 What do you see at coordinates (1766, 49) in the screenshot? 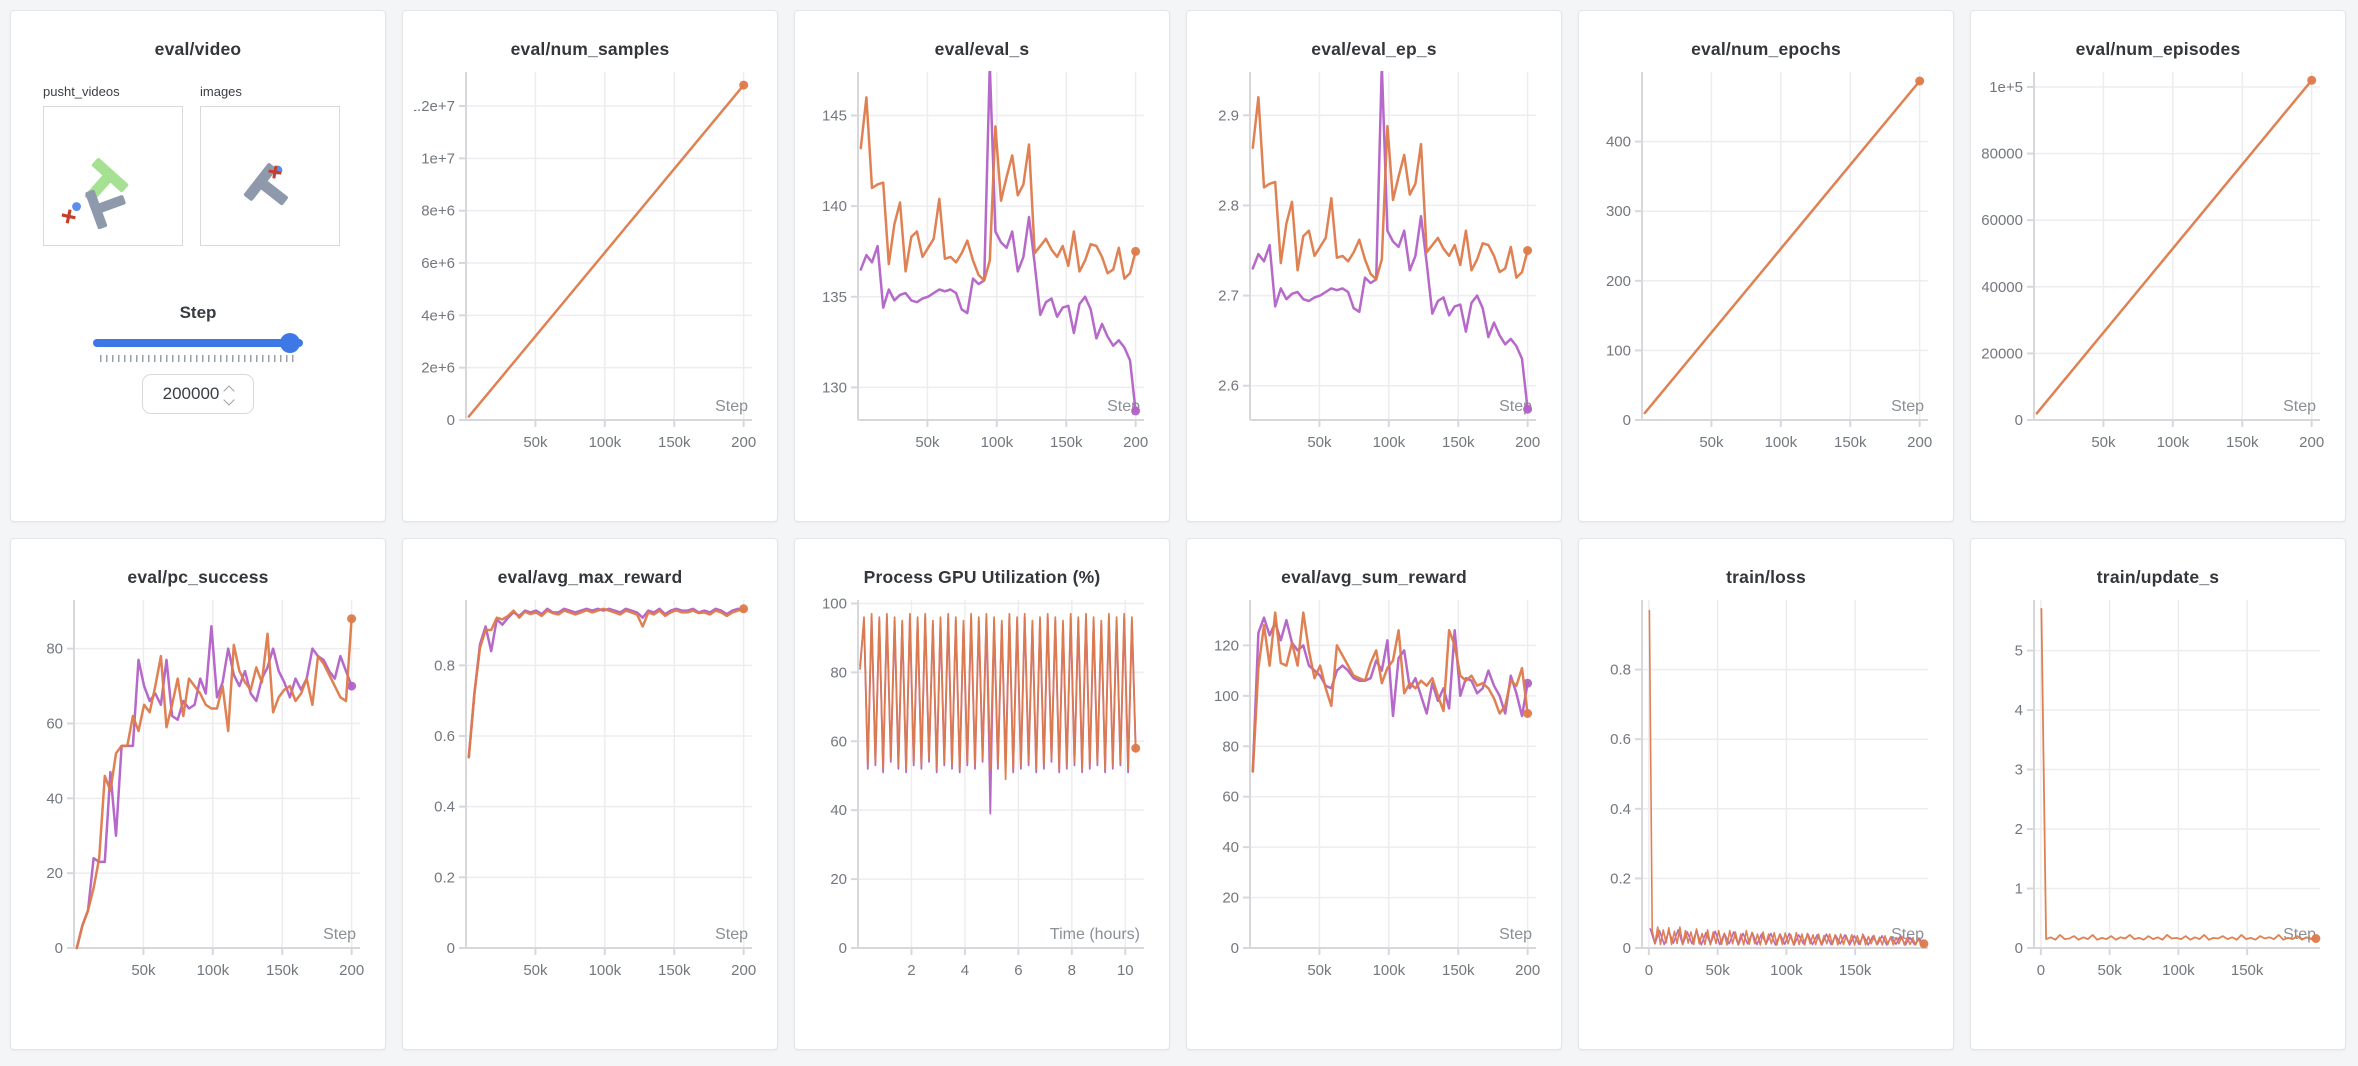
I see `chart-title: eval/num_epochs` at bounding box center [1766, 49].